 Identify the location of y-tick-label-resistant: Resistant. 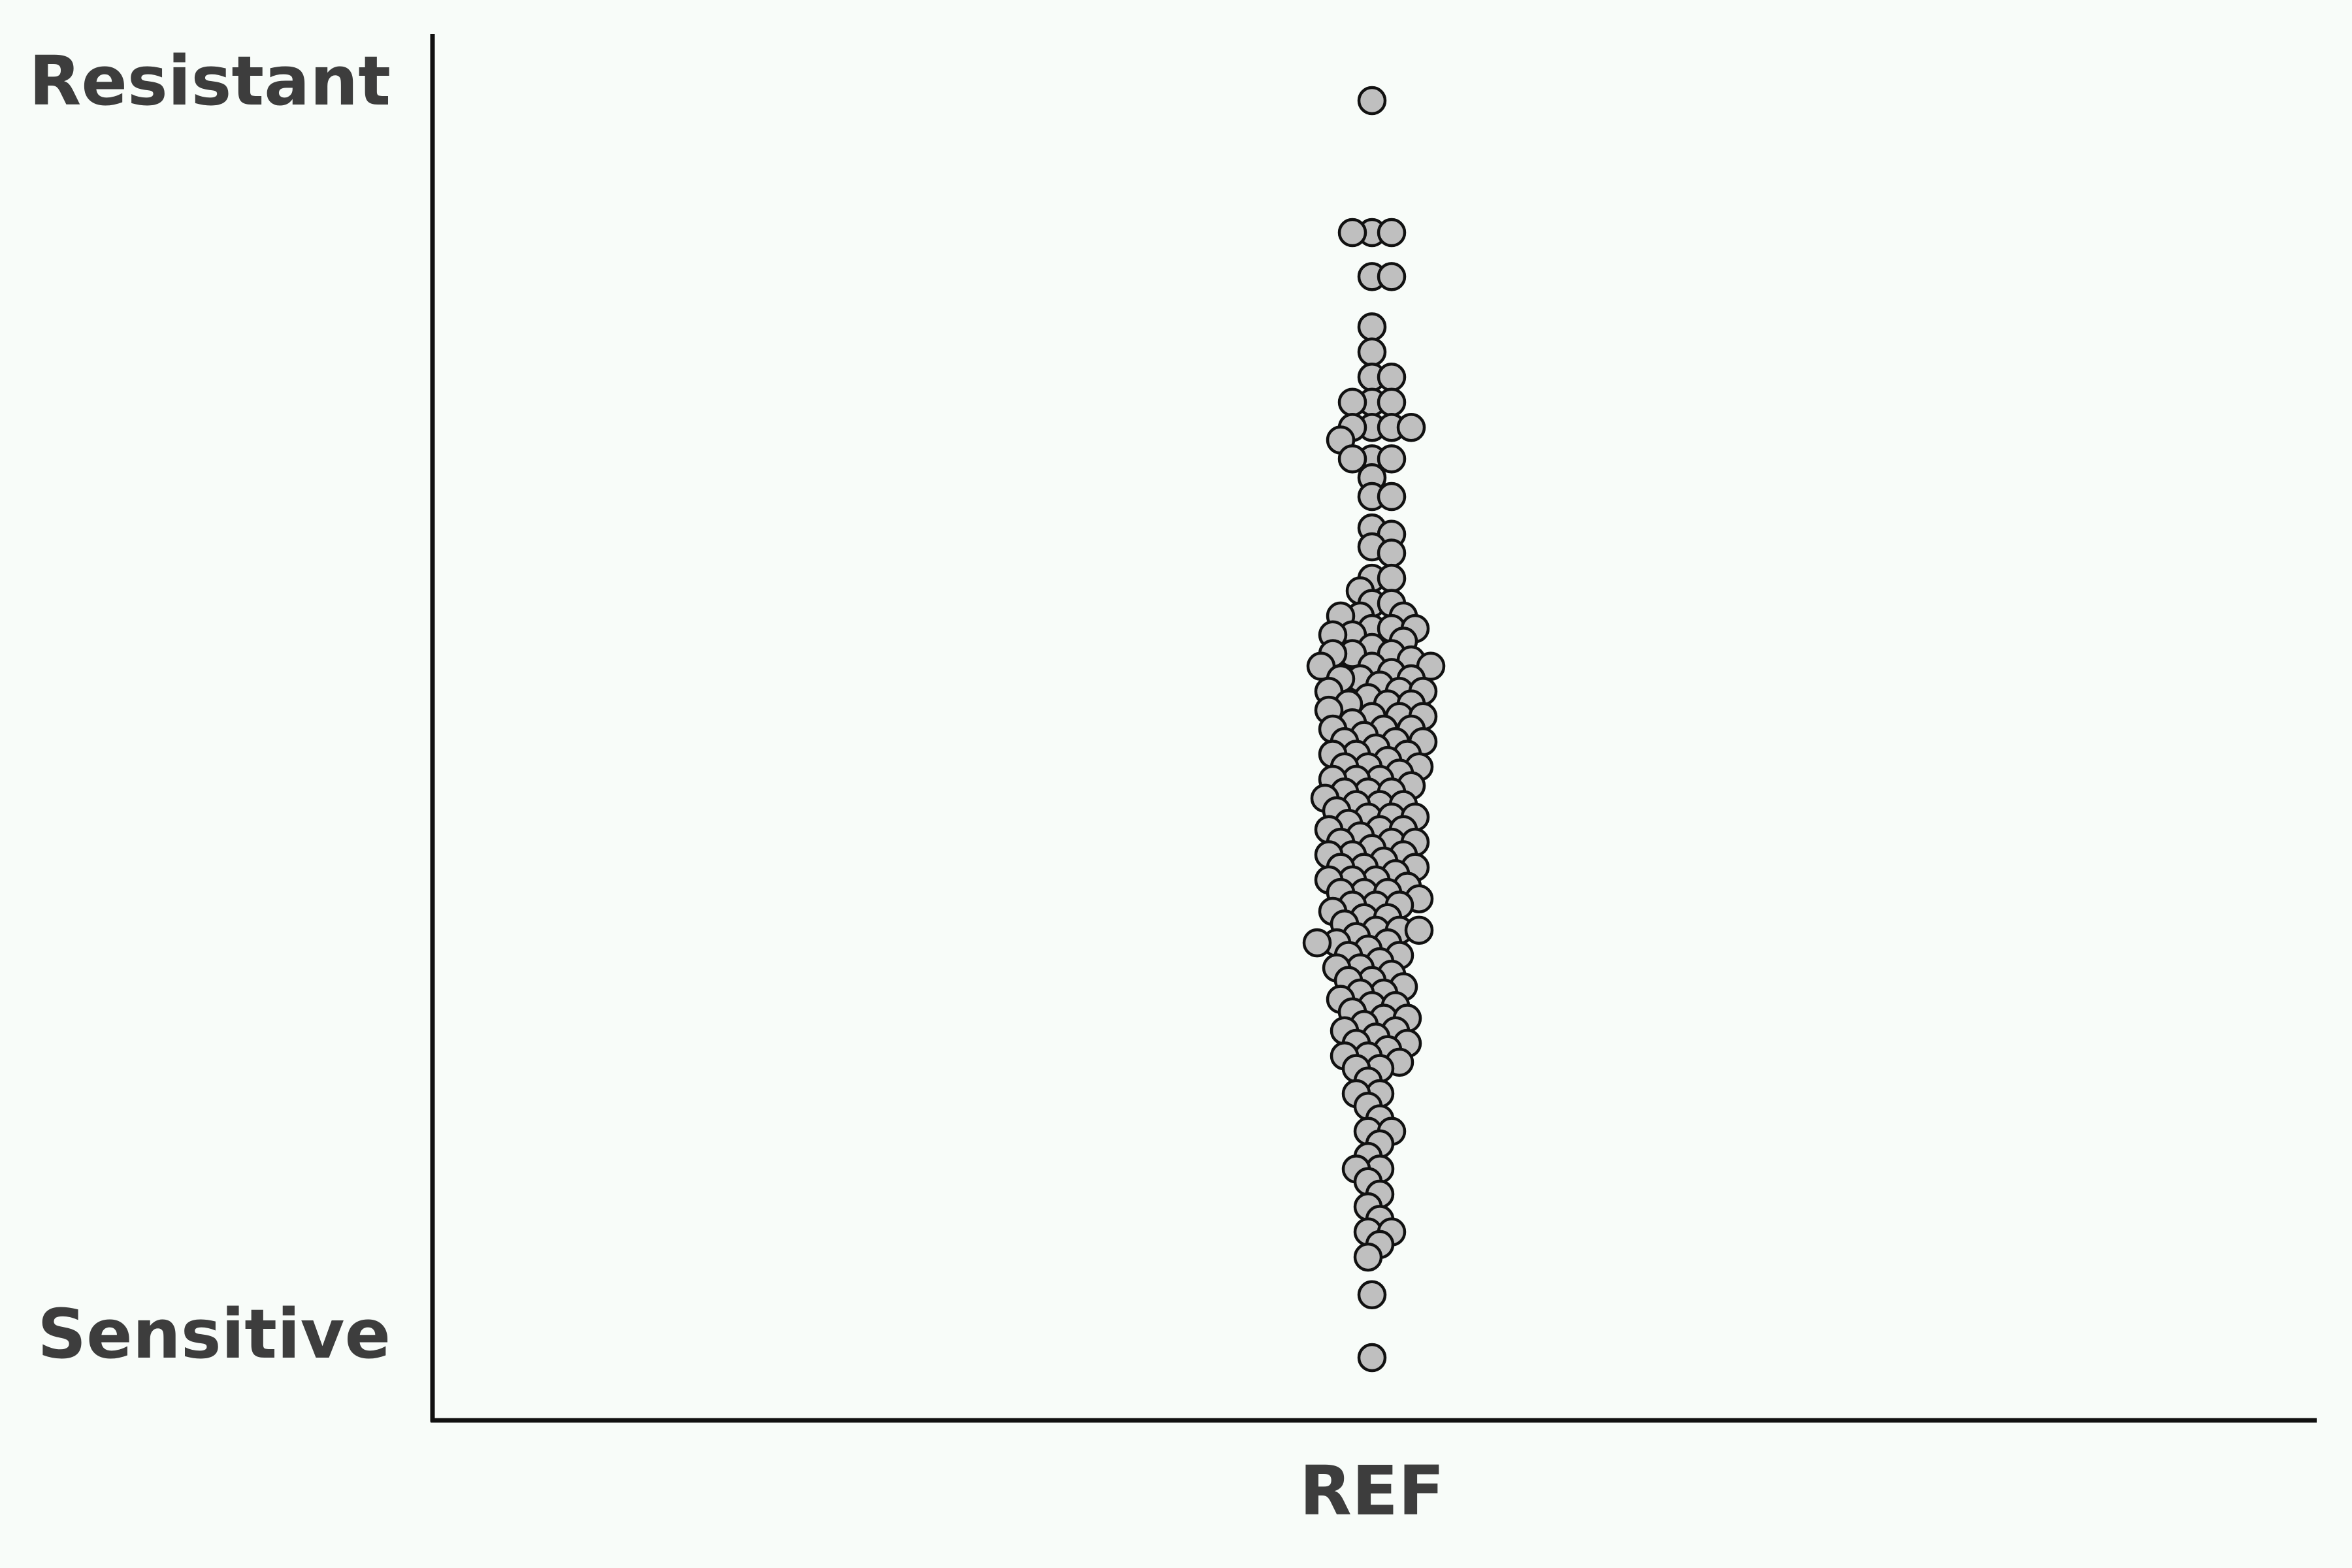
(210, 81).